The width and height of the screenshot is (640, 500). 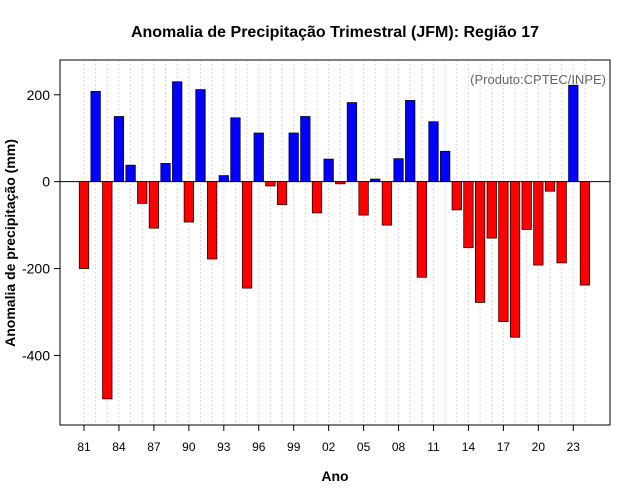 What do you see at coordinates (399, 447) in the screenshot?
I see `x-tick-label: 08` at bounding box center [399, 447].